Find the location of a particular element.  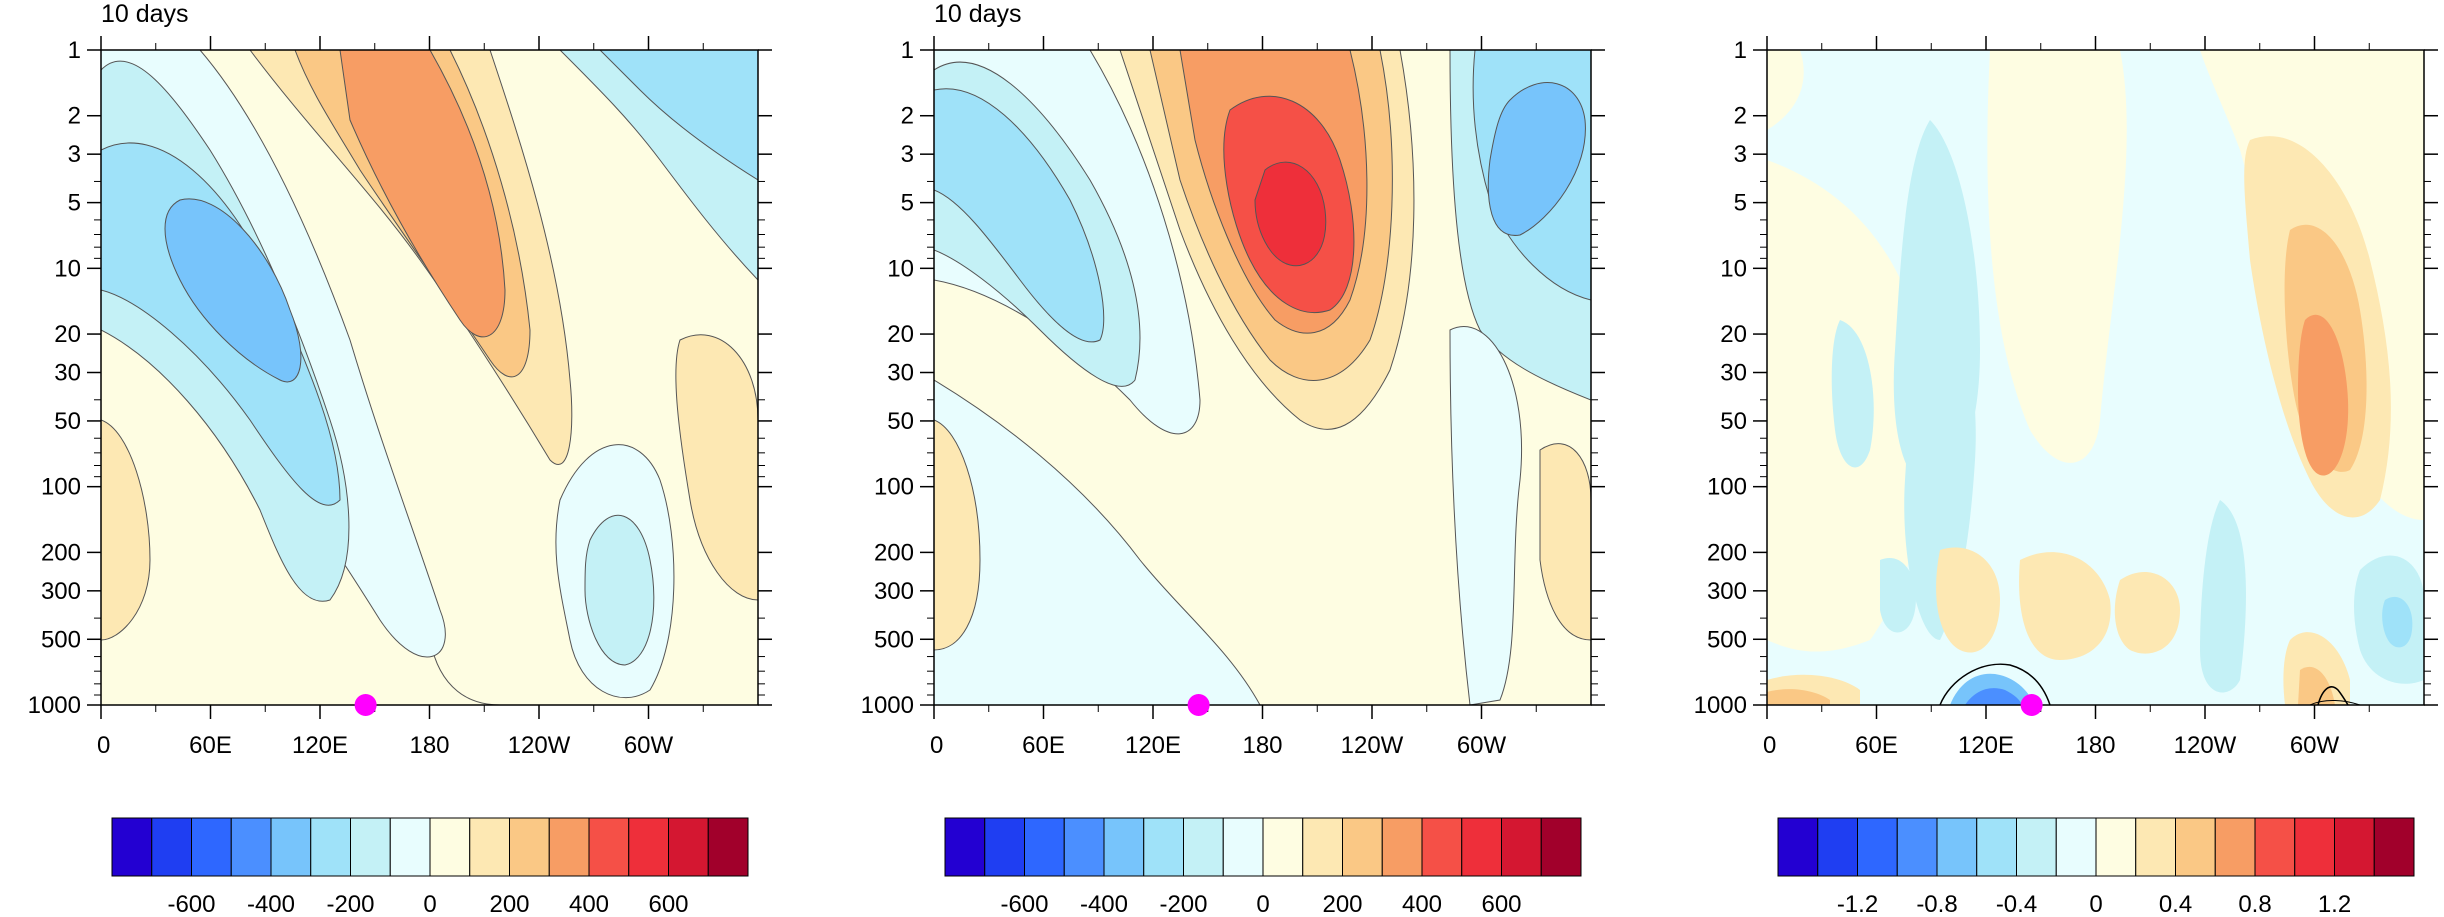

colorbar-3: -1.2 -0.8 -0.4 0 0.4 0.8 1.2 is located at coordinates (2096, 867).